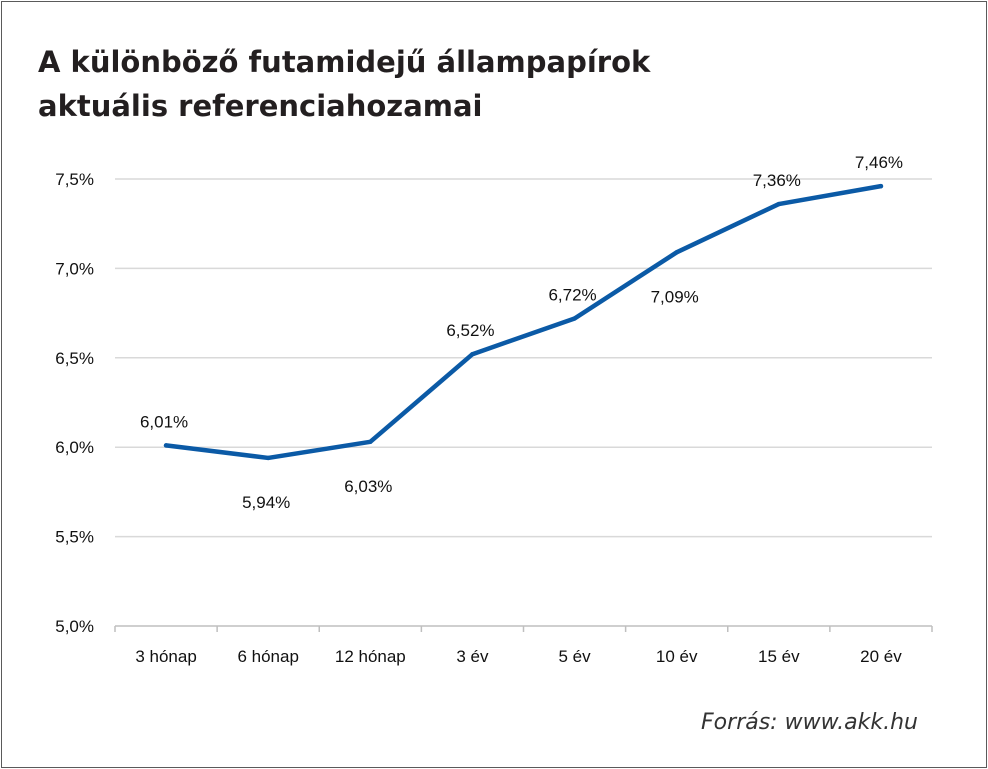  Describe the element at coordinates (881, 656) in the screenshot. I see `x-tick-label: 20 év` at that location.